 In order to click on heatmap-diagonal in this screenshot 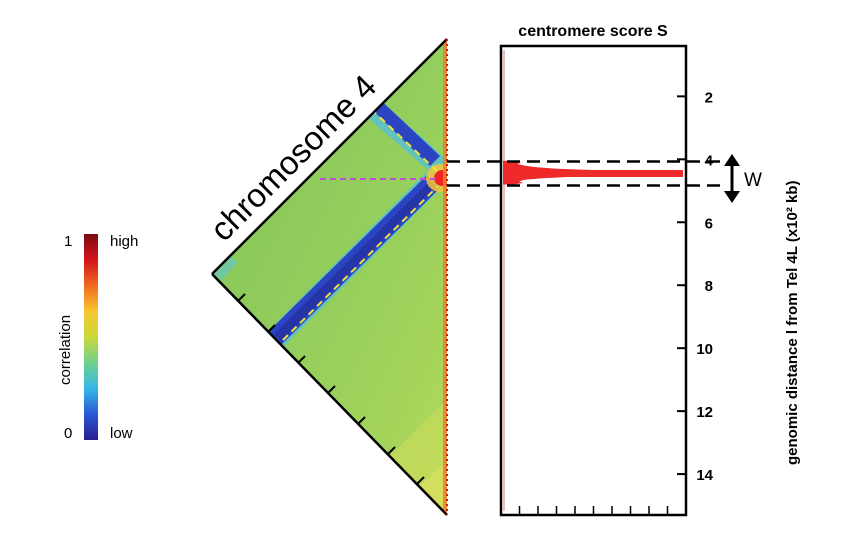, I will do `click(445, 277)`.